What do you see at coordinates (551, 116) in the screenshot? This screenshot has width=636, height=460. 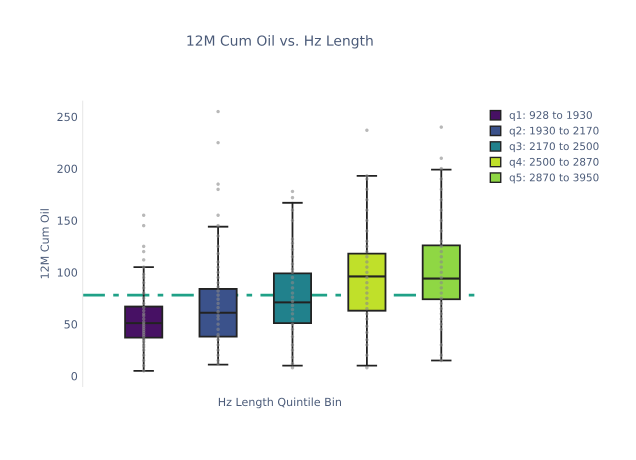 I see `legend-label: q1: 928 to 1930` at bounding box center [551, 116].